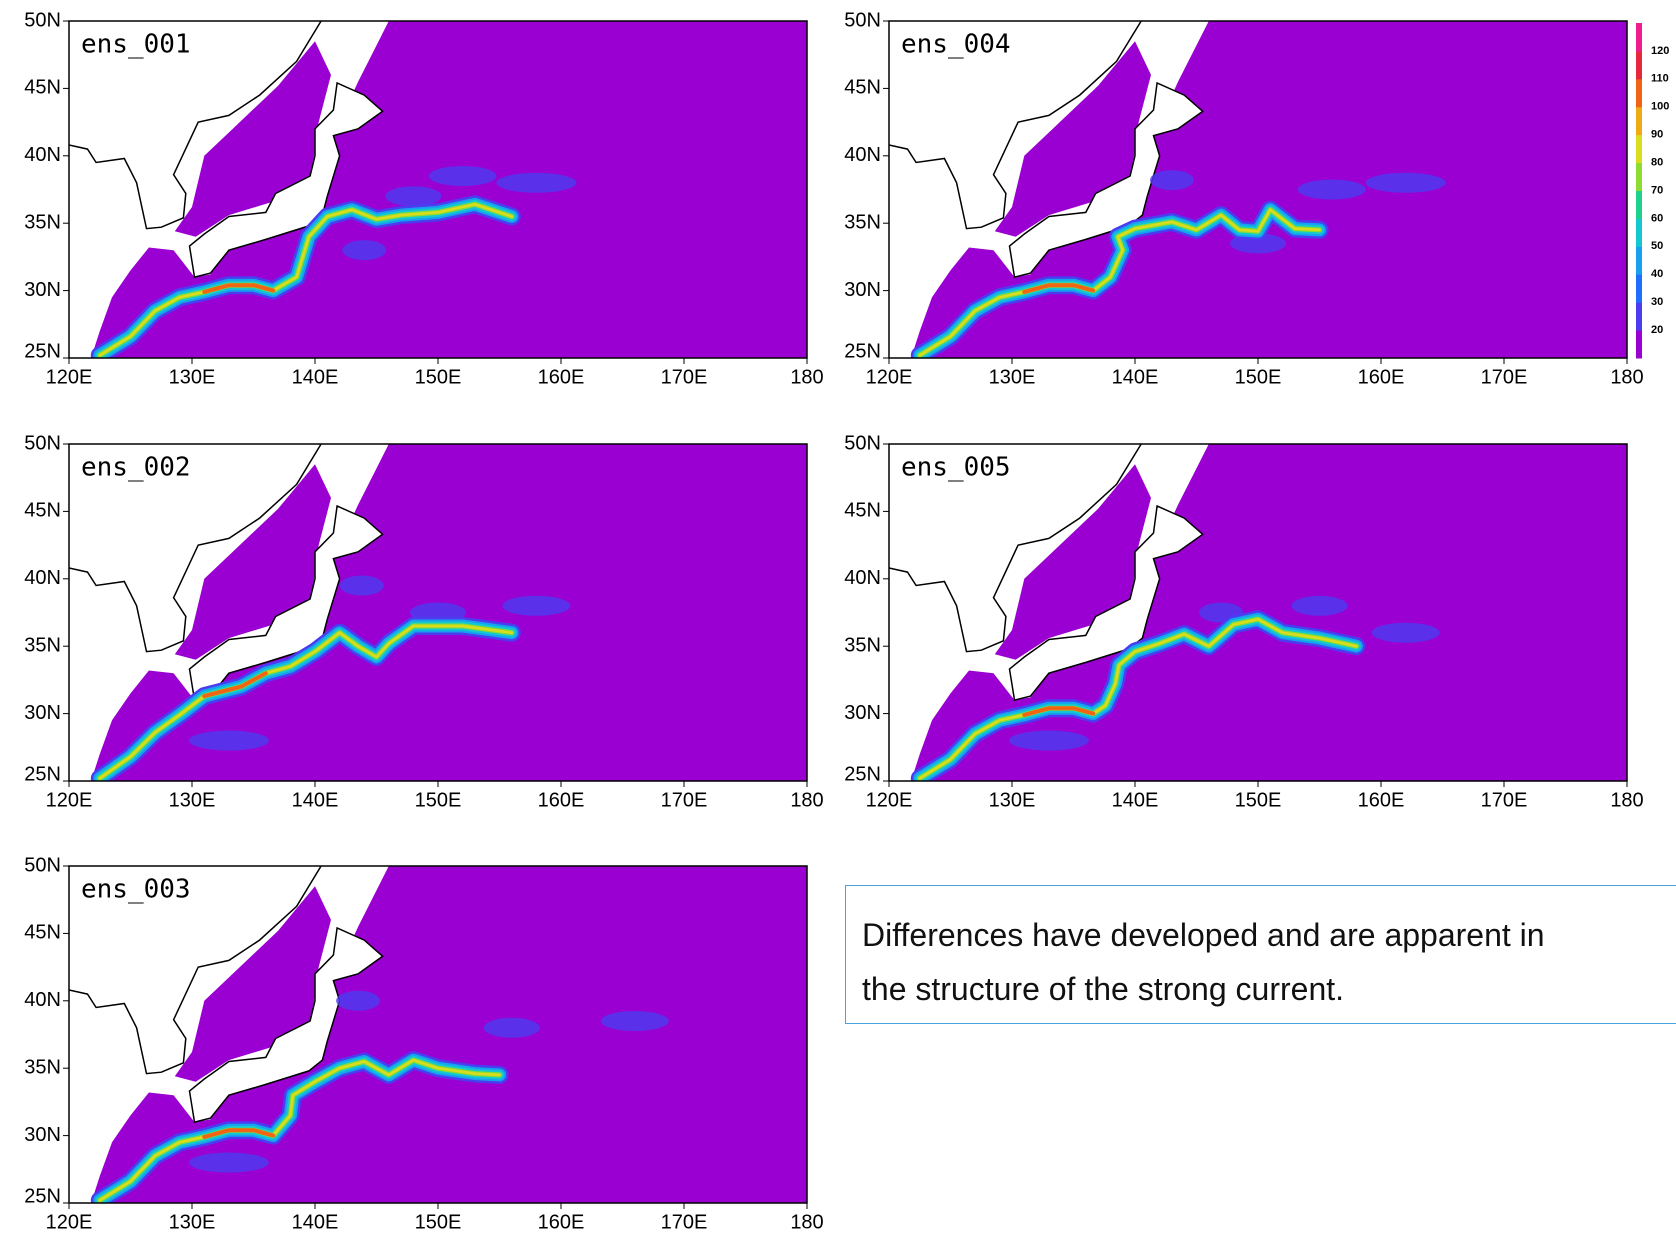 This screenshot has width=1676, height=1242. Describe the element at coordinates (1103, 989) in the screenshot. I see `note-line: the structure of the strong current.` at that location.